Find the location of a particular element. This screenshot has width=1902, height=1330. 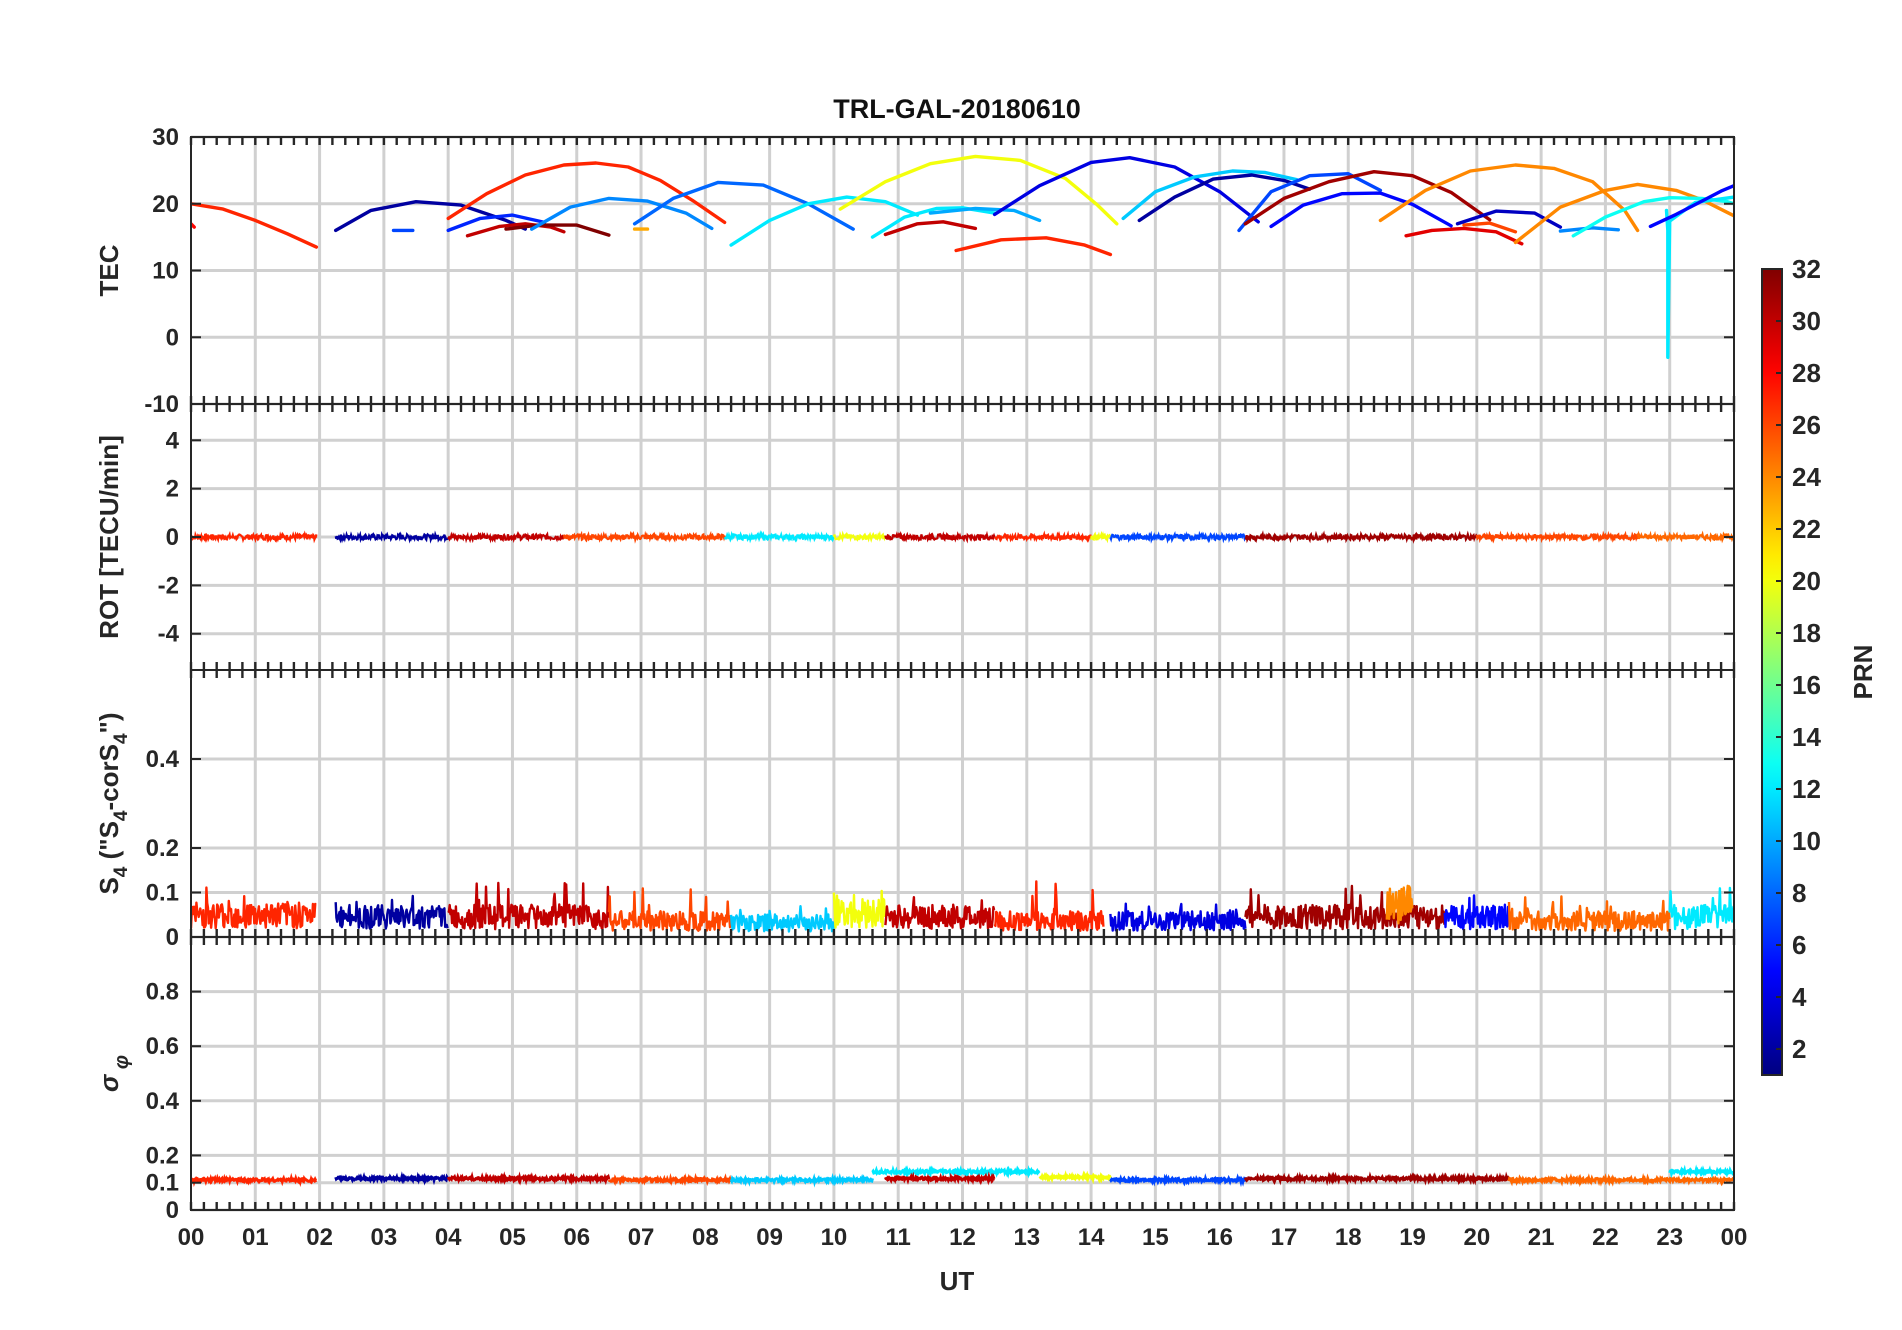

figure-title: TRL-GAL-20180610 is located at coordinates (957, 109).